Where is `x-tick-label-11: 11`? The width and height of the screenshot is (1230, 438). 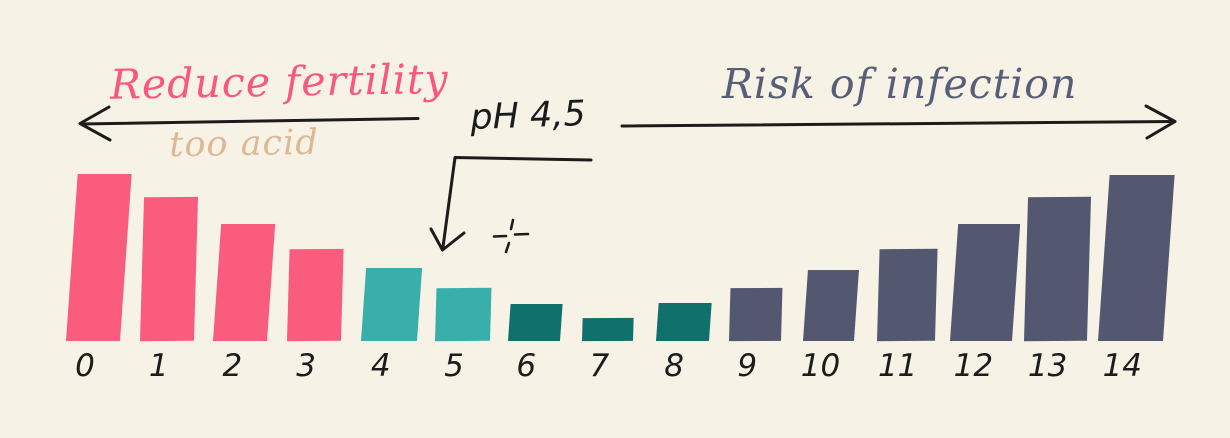 x-tick-label-11: 11 is located at coordinates (897, 366).